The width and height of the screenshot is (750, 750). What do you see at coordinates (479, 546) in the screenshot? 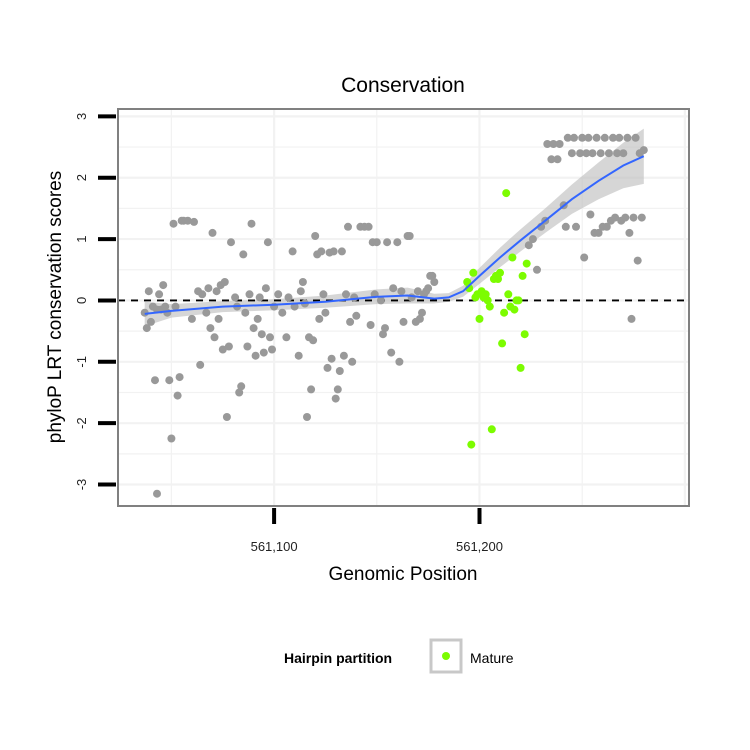
I see `x-tick-label: 561,200` at bounding box center [479, 546].